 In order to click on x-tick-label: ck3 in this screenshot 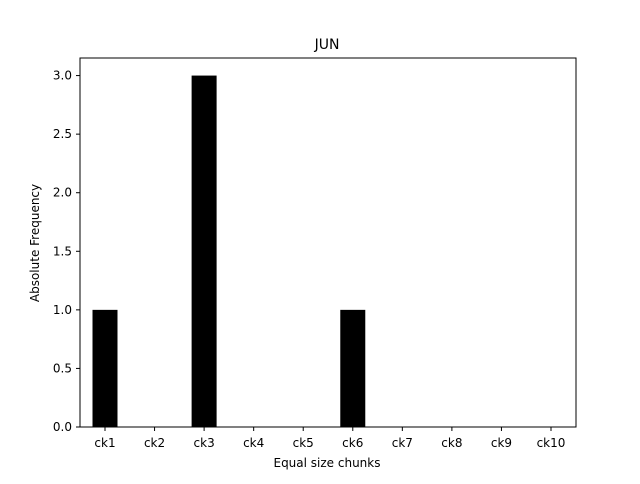, I will do `click(204, 443)`.